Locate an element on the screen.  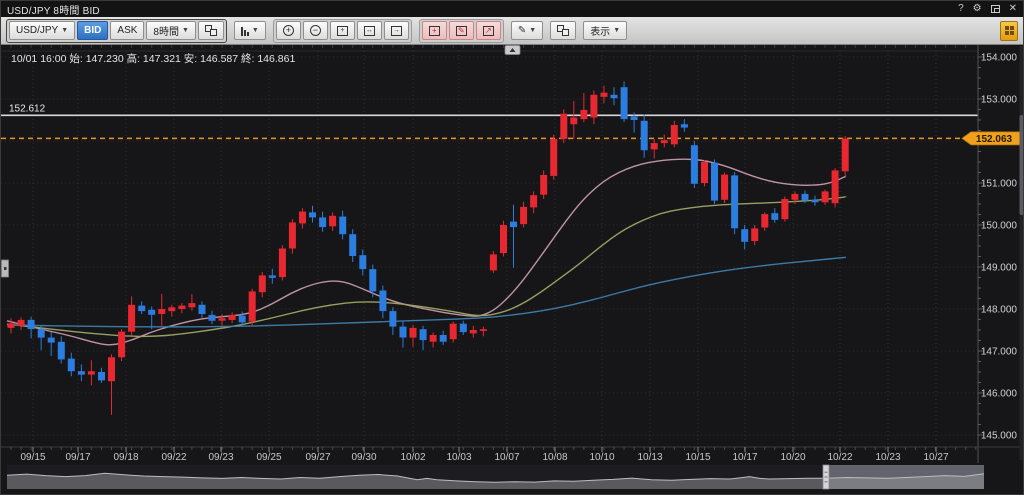
horizontal-arrows-icon: ↔ is located at coordinates (369, 30).